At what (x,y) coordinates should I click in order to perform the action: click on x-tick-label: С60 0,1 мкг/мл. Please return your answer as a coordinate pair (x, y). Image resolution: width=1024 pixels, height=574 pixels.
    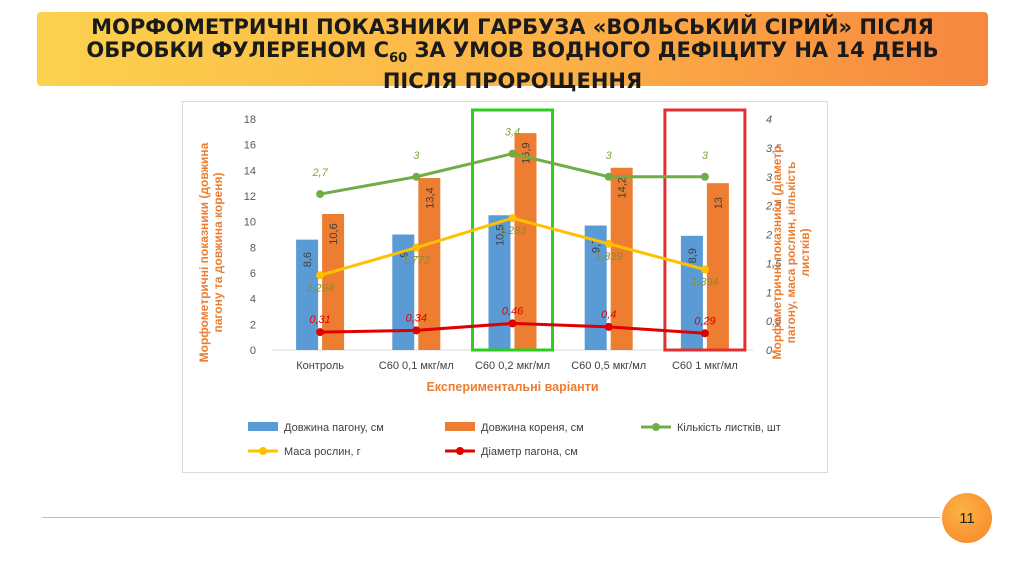
    Looking at the image, I should click on (416, 366).